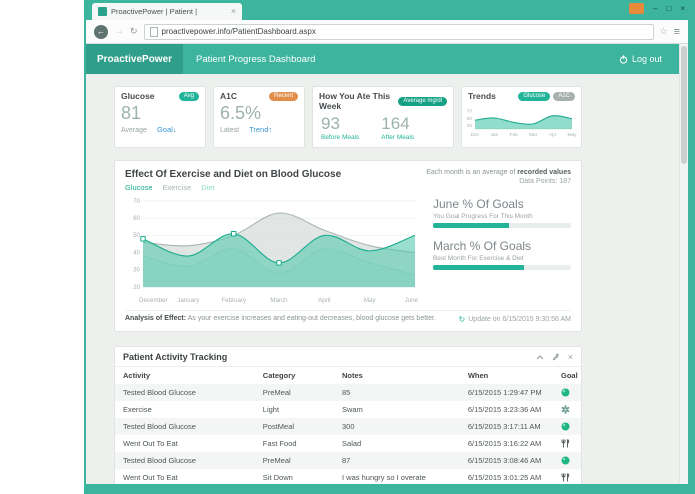 The image size is (695, 494). Describe the element at coordinates (177, 187) in the screenshot. I see `legend-item-exercise: Exercise` at that location.